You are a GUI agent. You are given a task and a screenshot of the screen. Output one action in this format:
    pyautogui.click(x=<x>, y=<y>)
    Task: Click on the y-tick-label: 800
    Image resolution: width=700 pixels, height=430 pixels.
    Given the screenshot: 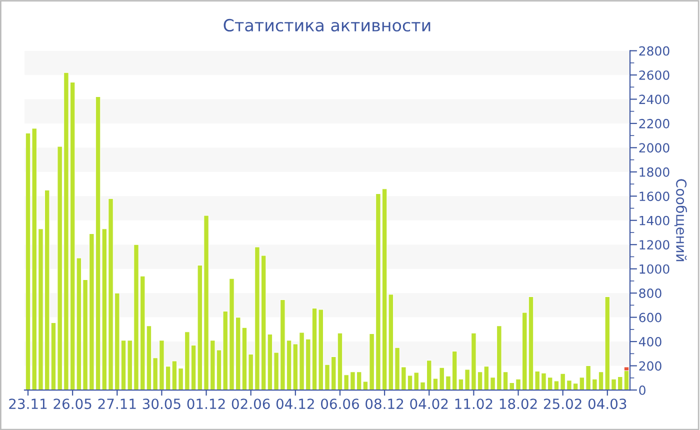 What is the action you would take?
    pyautogui.click(x=650, y=293)
    